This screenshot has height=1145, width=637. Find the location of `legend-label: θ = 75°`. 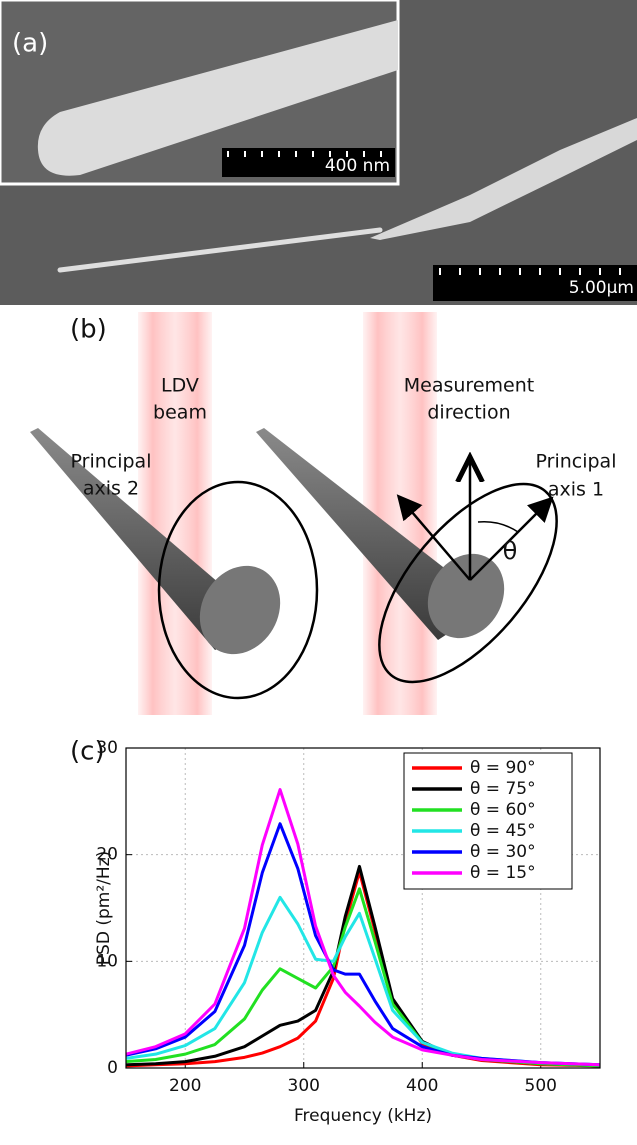

legend-label: θ = 75° is located at coordinates (503, 789).